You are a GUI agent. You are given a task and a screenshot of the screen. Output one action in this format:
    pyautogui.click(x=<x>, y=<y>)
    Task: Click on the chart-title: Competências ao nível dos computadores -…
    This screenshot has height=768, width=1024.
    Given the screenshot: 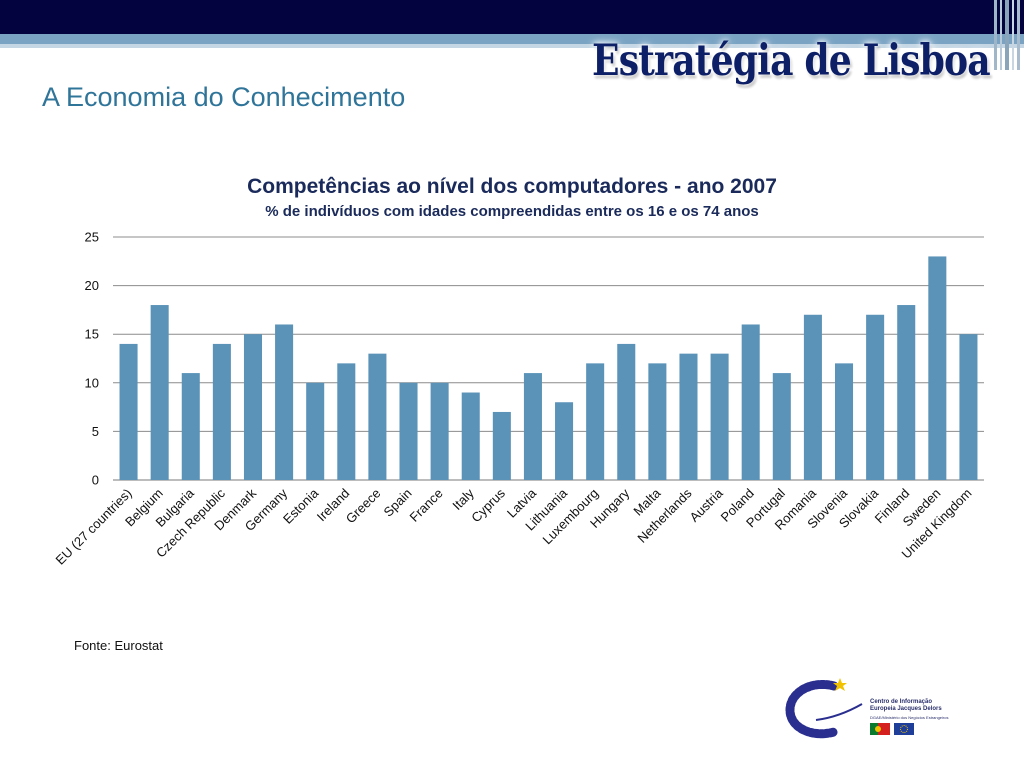 What is the action you would take?
    pyautogui.click(x=512, y=186)
    